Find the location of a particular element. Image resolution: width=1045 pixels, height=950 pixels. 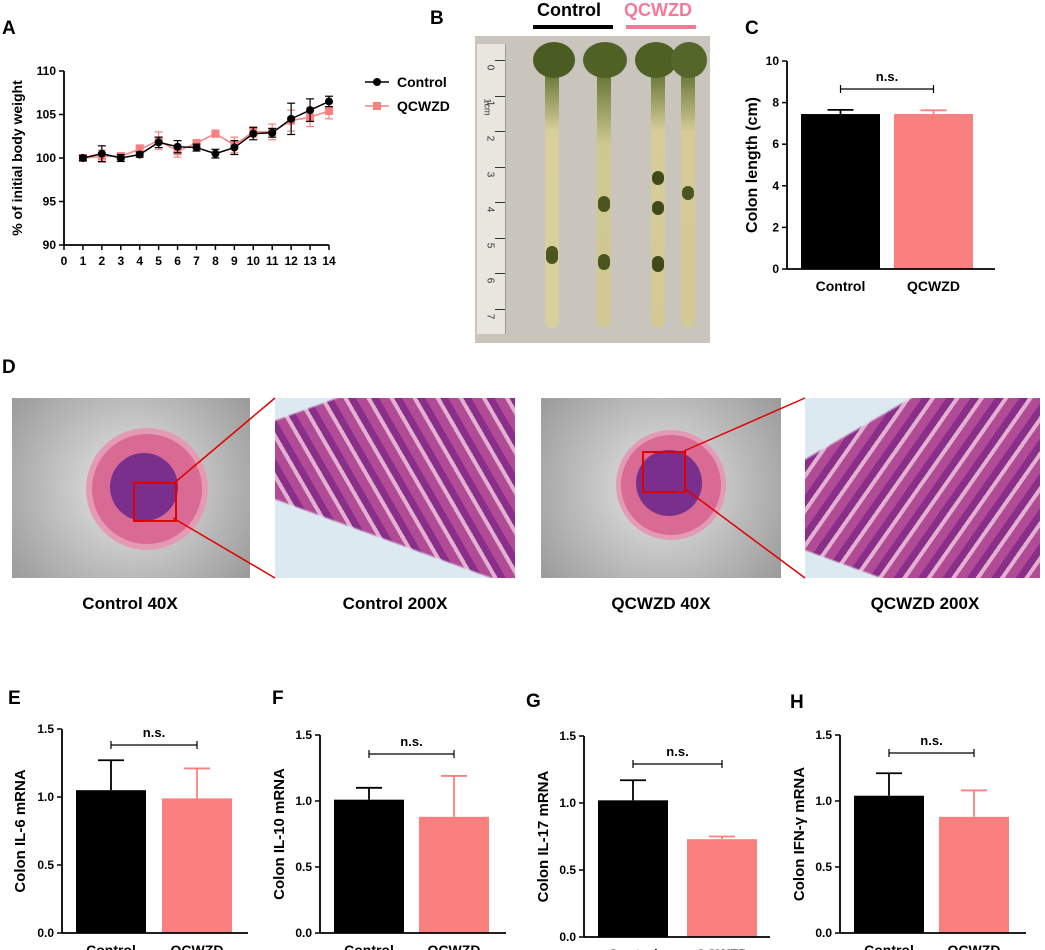

histology-qcwzd-200x is located at coordinates (922, 488).